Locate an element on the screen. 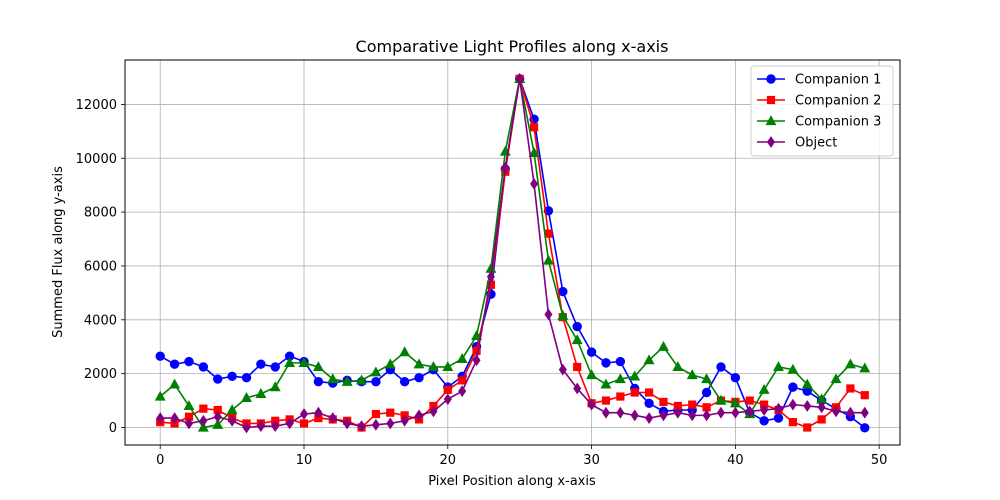 The width and height of the screenshot is (1000, 500). x-tick-label: 40 is located at coordinates (735, 460).